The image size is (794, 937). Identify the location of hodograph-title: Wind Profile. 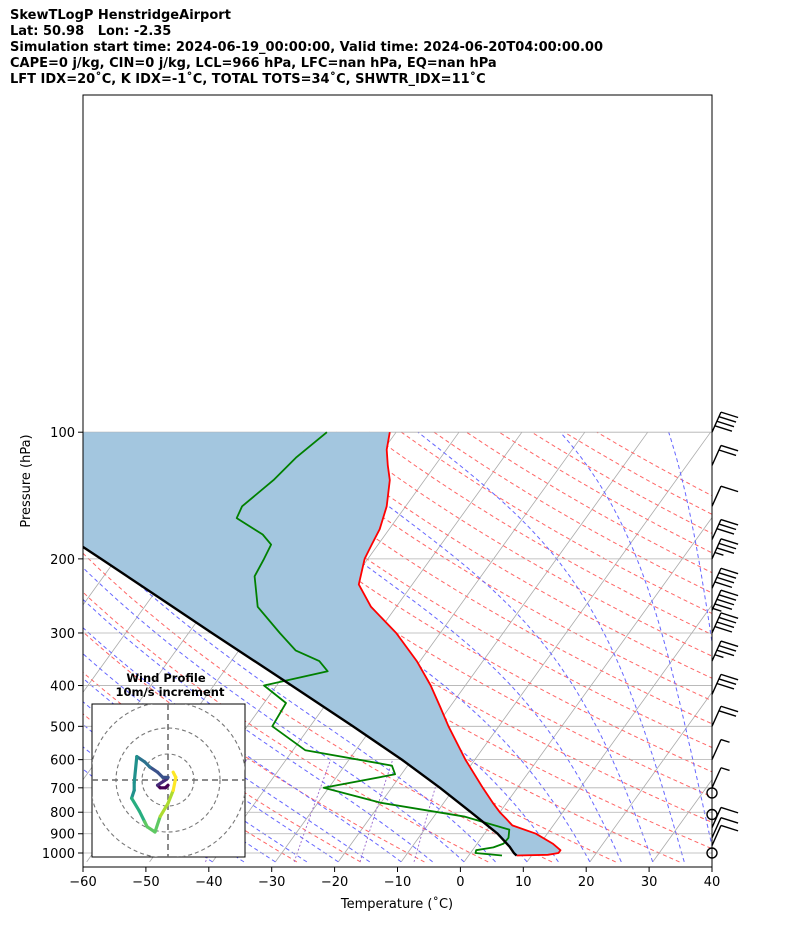
(166, 678).